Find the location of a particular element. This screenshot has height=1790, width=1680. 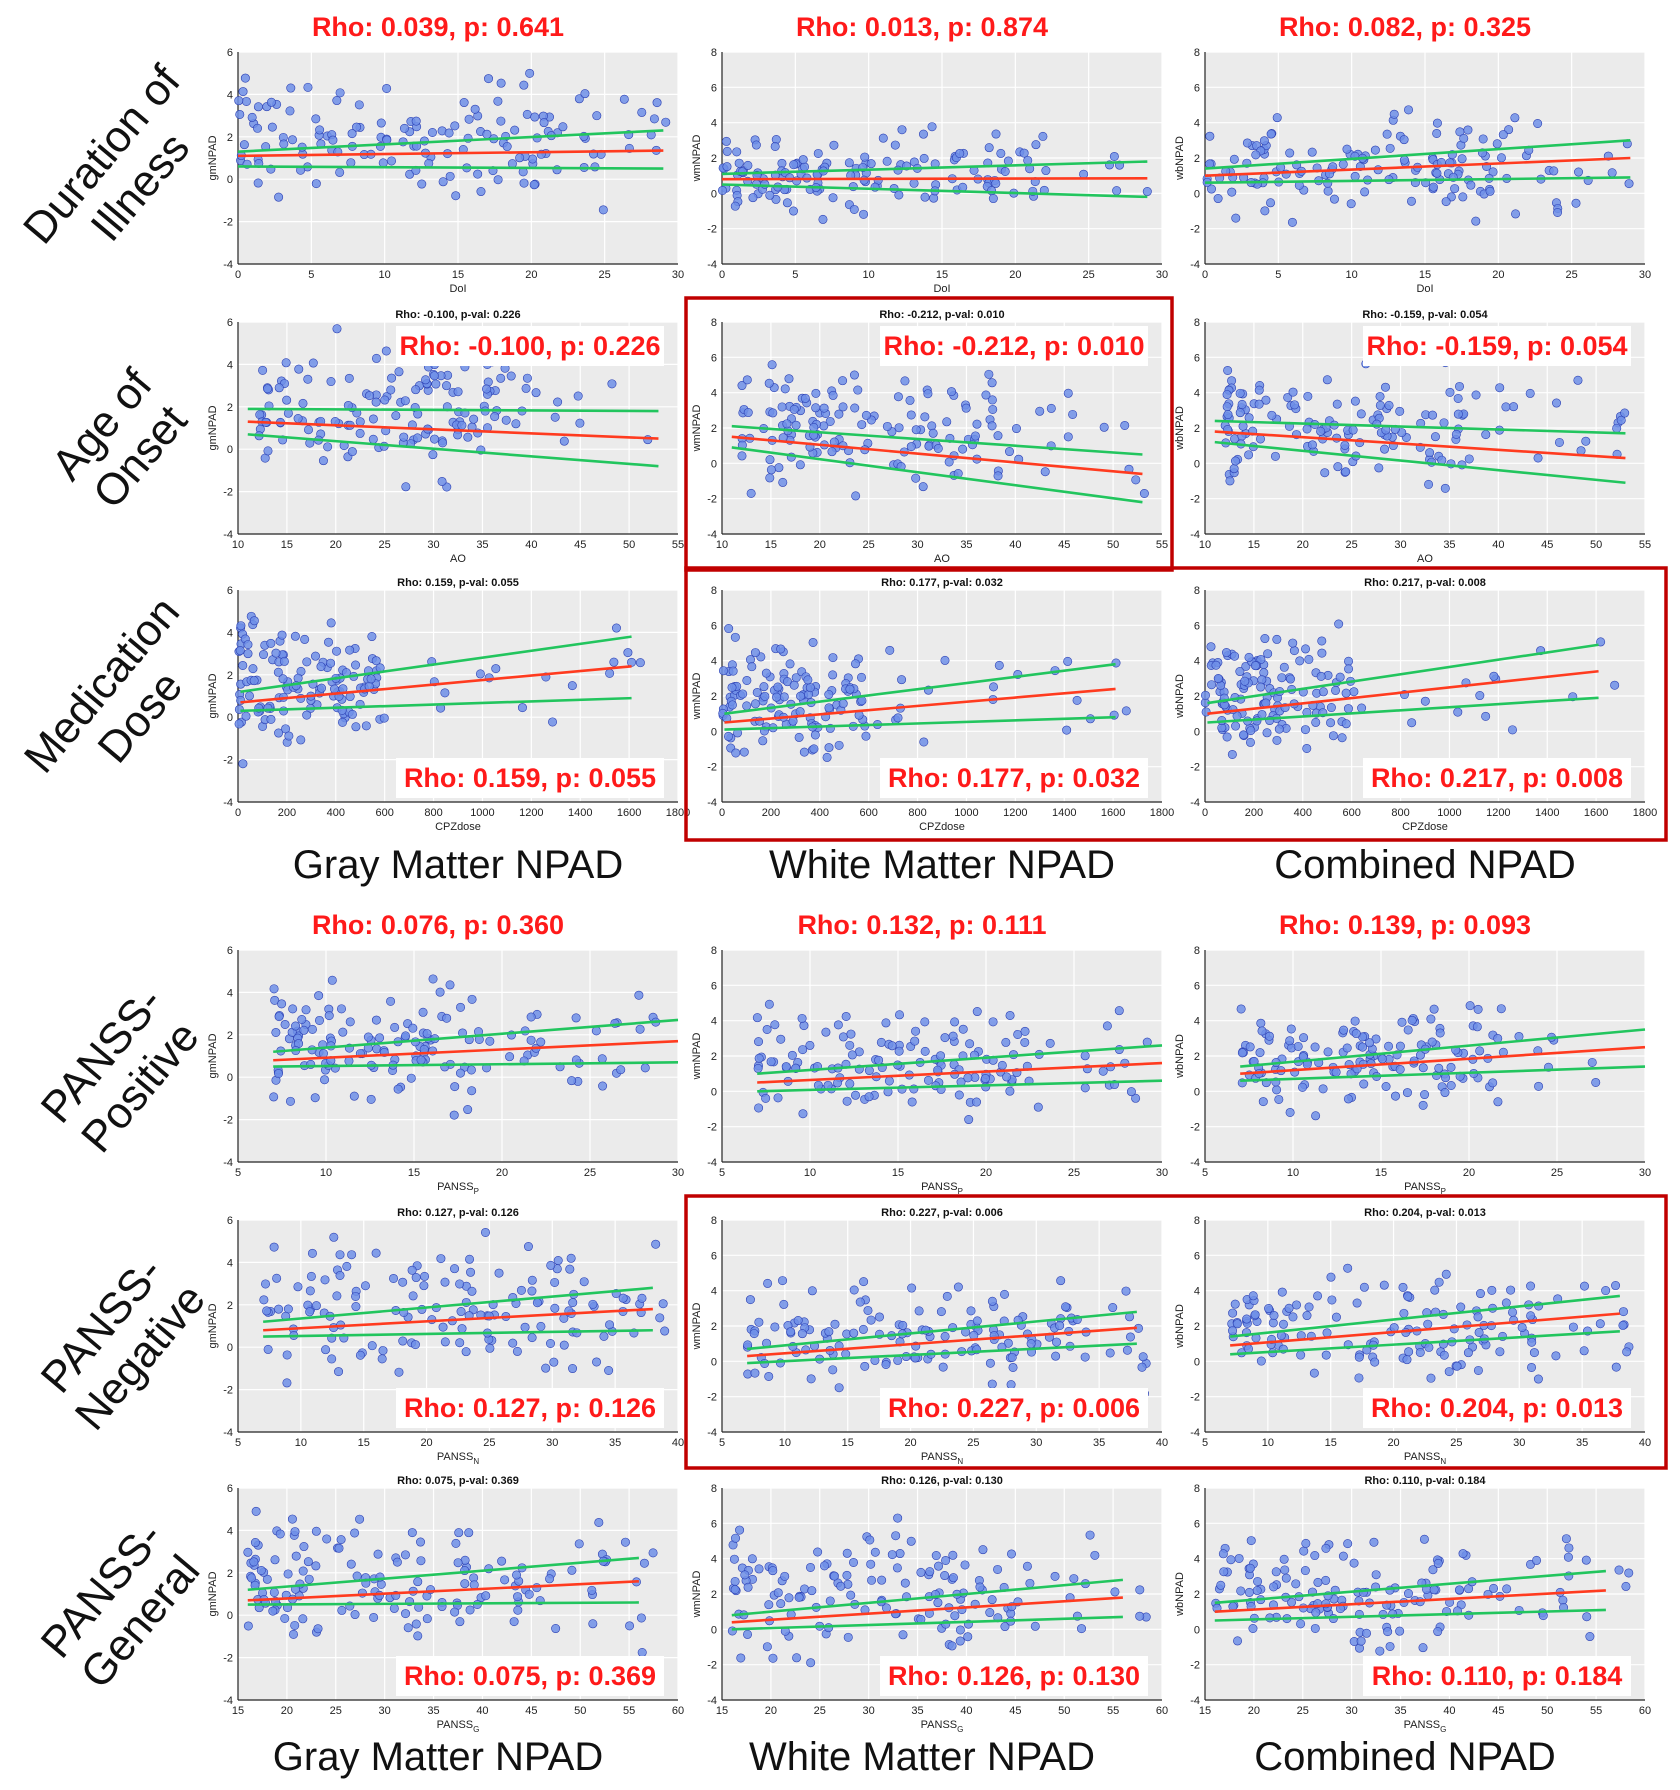

y-axis-label: wbNPAD is located at coordinates (1180, 1594).